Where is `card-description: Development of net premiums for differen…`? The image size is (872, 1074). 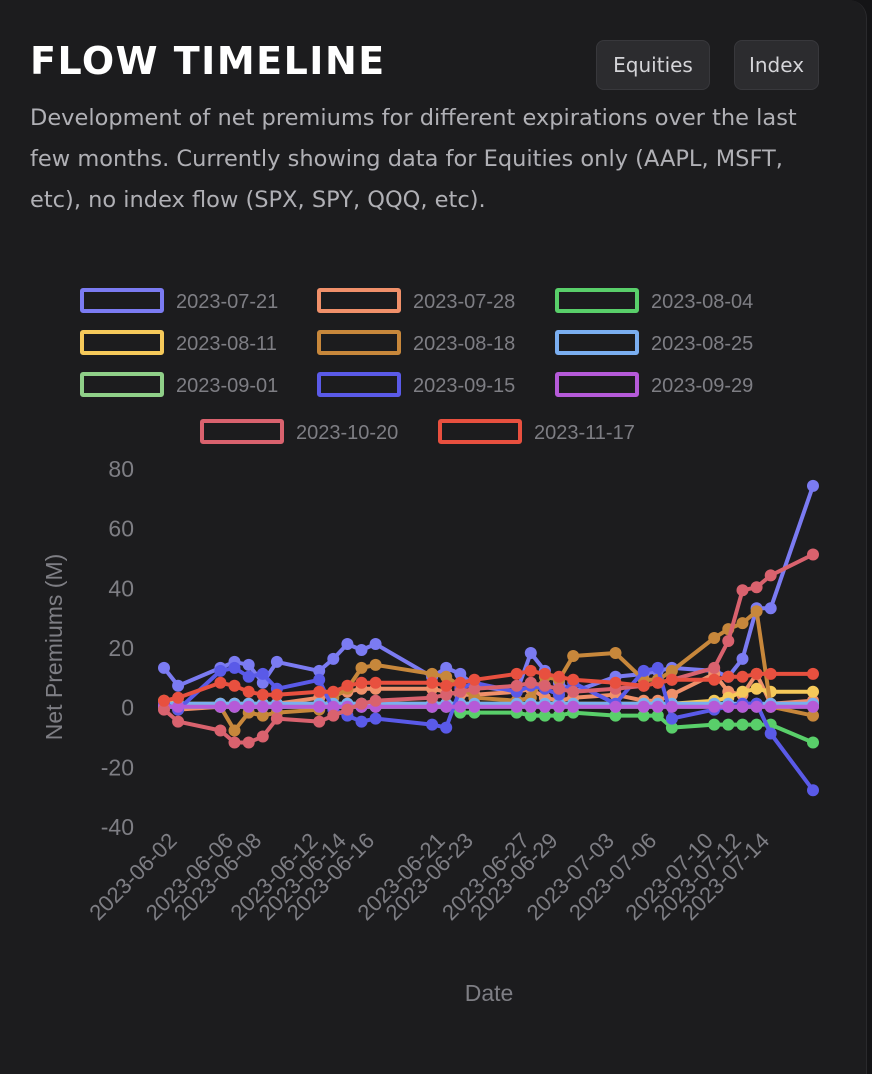
card-description: Development of net premiums for differen… is located at coordinates (413, 159).